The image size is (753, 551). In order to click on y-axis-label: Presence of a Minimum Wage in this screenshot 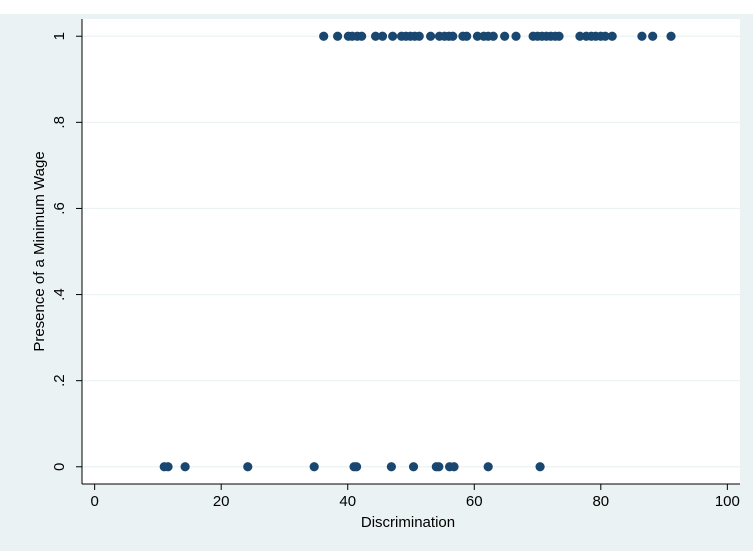, I will do `click(39, 251)`.